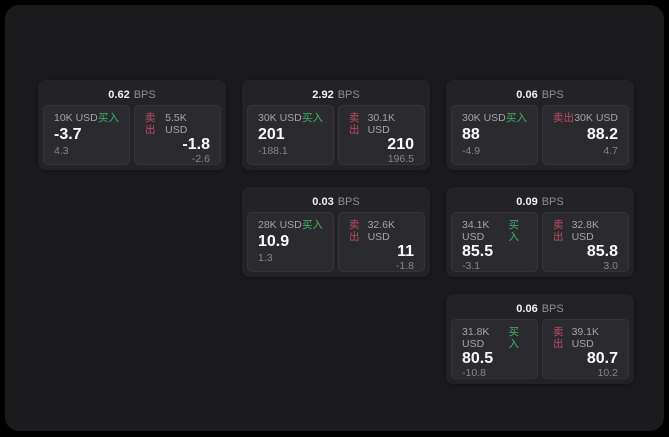  What do you see at coordinates (273, 151) in the screenshot?
I see `buy-sub-value: -188.1` at bounding box center [273, 151].